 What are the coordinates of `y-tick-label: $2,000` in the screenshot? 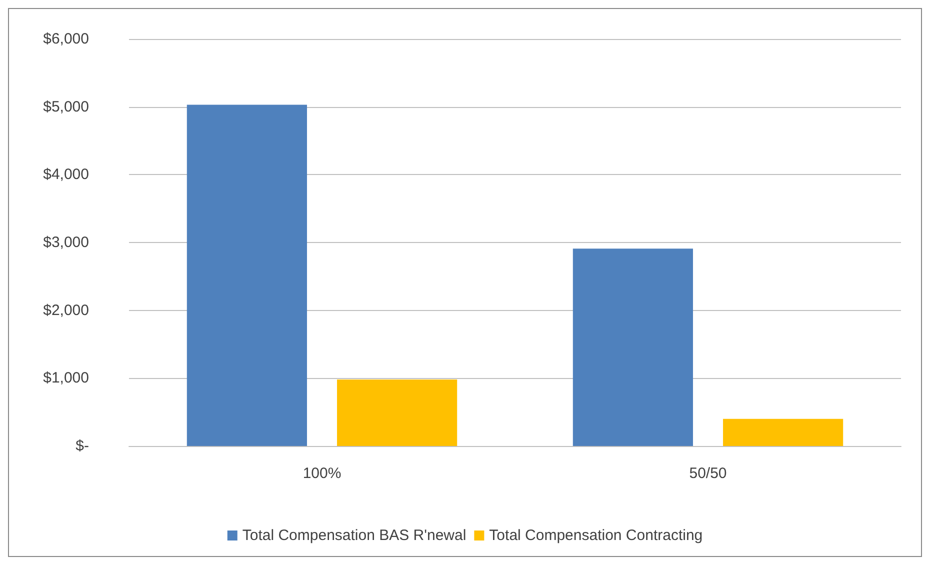 It's located at (66, 310).